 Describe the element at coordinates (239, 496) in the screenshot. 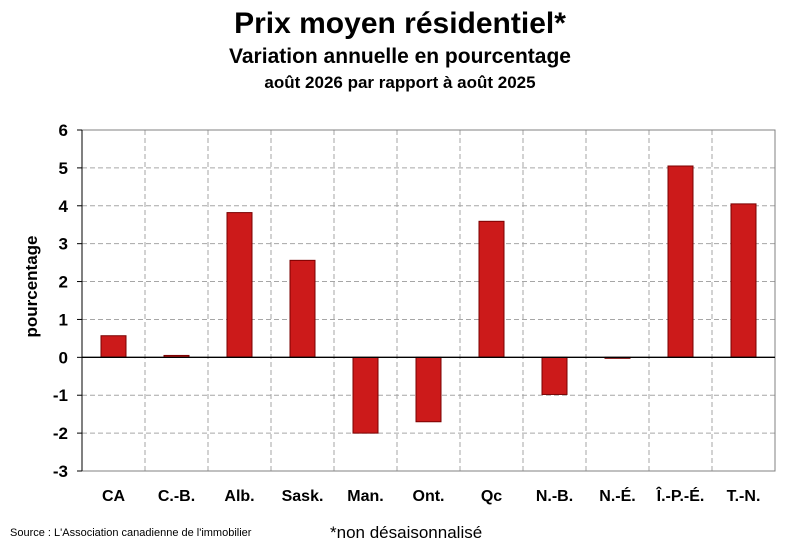

I see `x-tick-label: Alb.` at that location.